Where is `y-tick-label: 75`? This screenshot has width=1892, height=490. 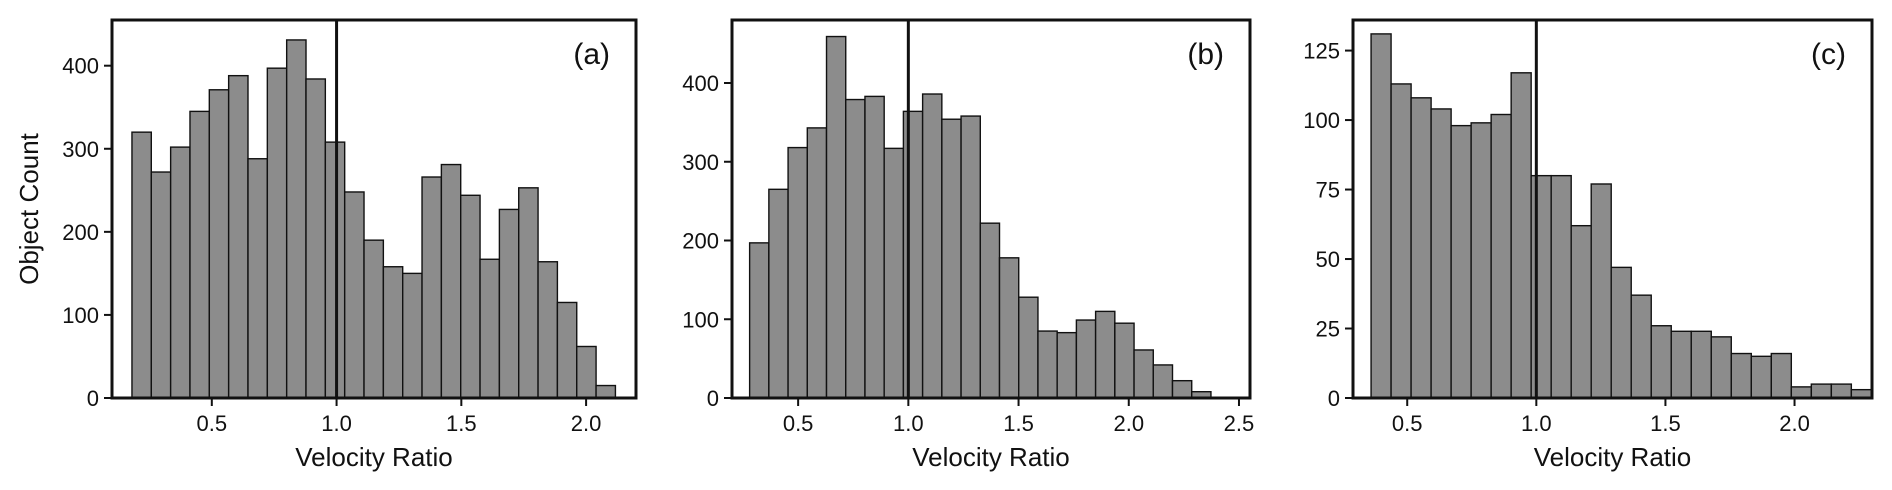
y-tick-label: 75 is located at coordinates (1328, 190).